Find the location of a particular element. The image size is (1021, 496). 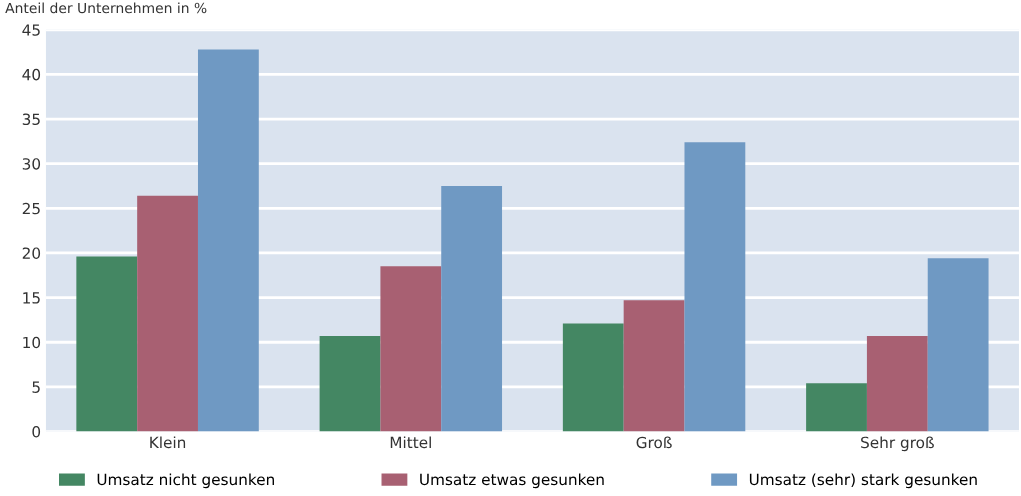

y-tick-label: 0 is located at coordinates (36, 431).